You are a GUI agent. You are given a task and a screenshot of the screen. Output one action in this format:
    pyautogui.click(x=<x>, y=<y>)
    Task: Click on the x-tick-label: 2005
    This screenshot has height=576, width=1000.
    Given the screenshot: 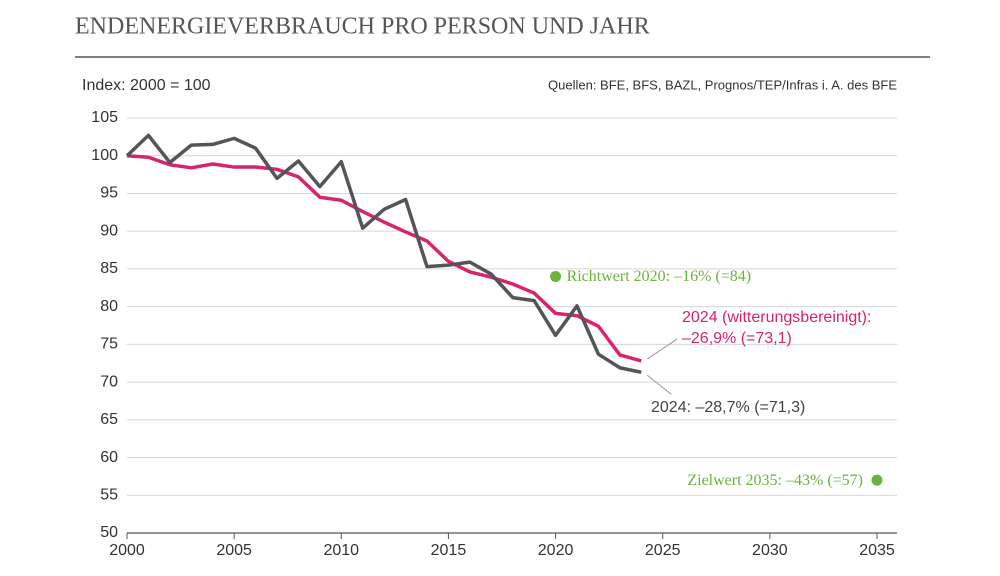 What is the action you would take?
    pyautogui.click(x=234, y=550)
    